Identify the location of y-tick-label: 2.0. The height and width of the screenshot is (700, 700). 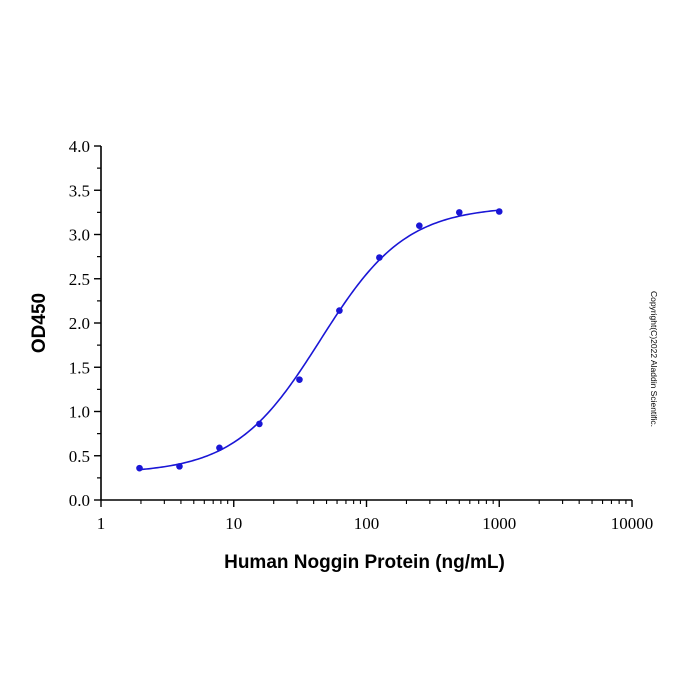
(79, 323).